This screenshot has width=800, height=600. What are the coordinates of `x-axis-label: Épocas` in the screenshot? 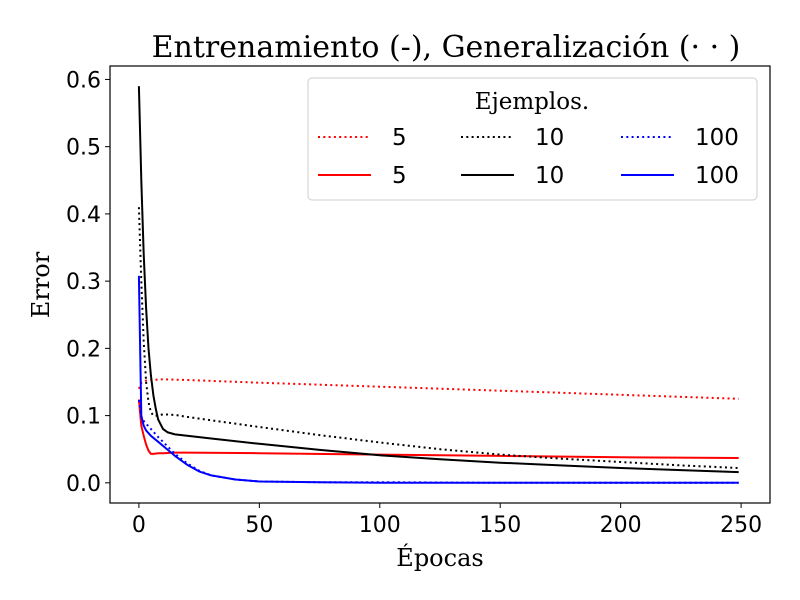 It's located at (439, 557).